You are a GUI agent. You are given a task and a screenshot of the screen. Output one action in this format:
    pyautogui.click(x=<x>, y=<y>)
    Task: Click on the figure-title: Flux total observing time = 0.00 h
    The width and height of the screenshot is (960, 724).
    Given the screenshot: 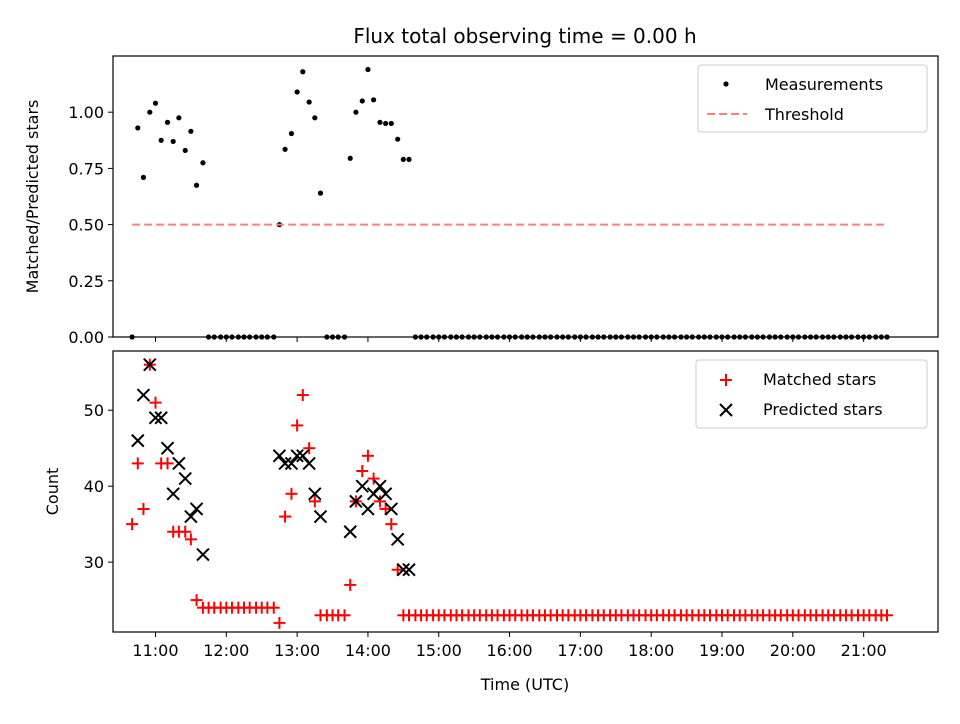 What is the action you would take?
    pyautogui.click(x=524, y=36)
    